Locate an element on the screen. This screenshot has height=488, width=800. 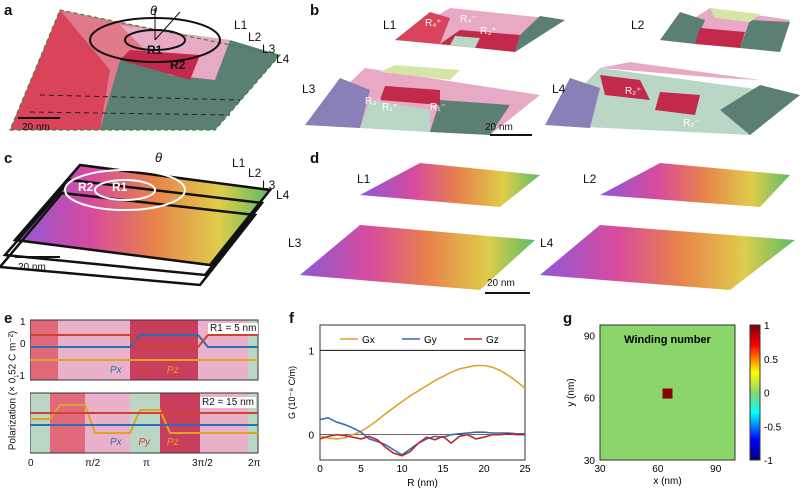
panel-d-letter: d is located at coordinates (315, 158).